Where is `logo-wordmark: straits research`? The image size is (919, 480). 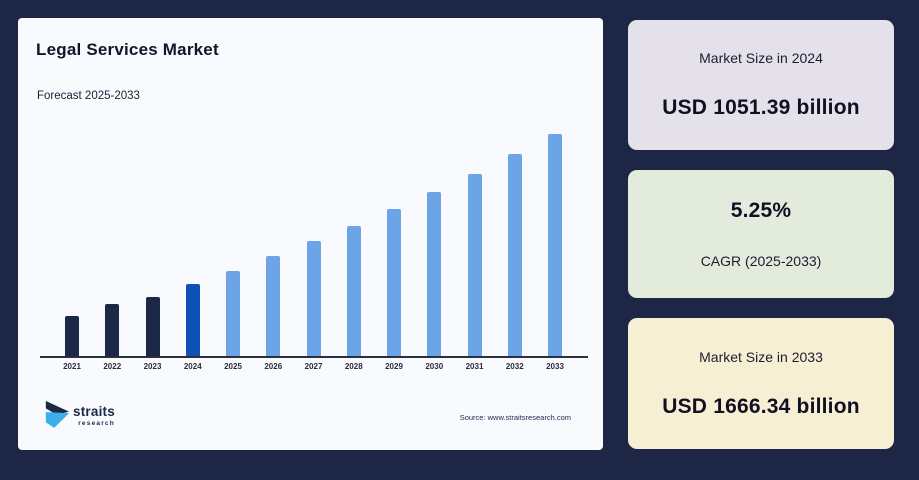
logo-wordmark: straits research is located at coordinates (94, 416).